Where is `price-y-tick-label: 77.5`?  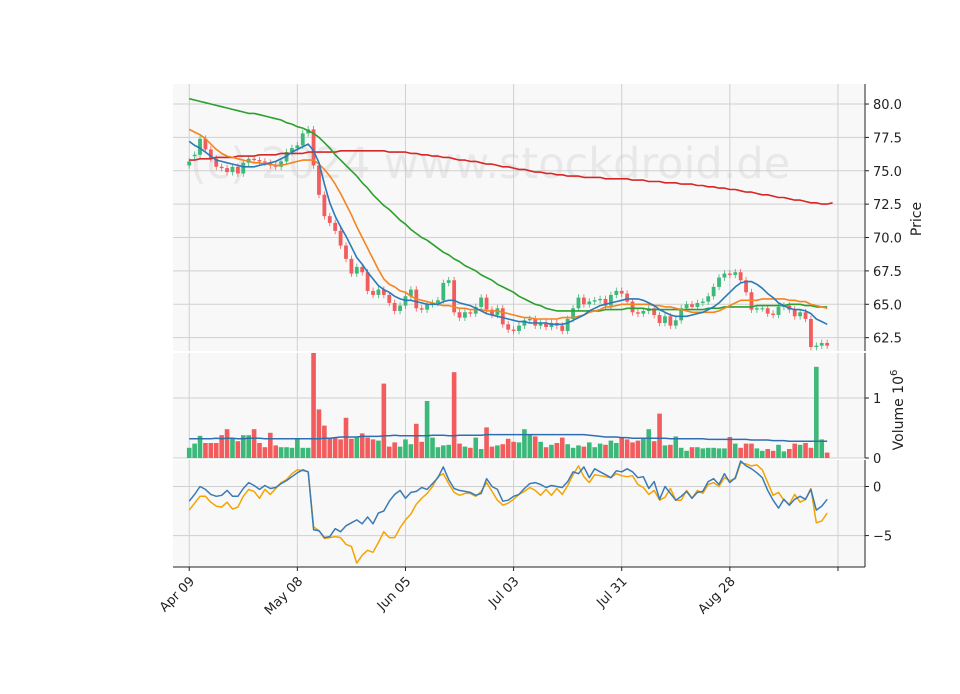 price-y-tick-label: 77.5 is located at coordinates (887, 138).